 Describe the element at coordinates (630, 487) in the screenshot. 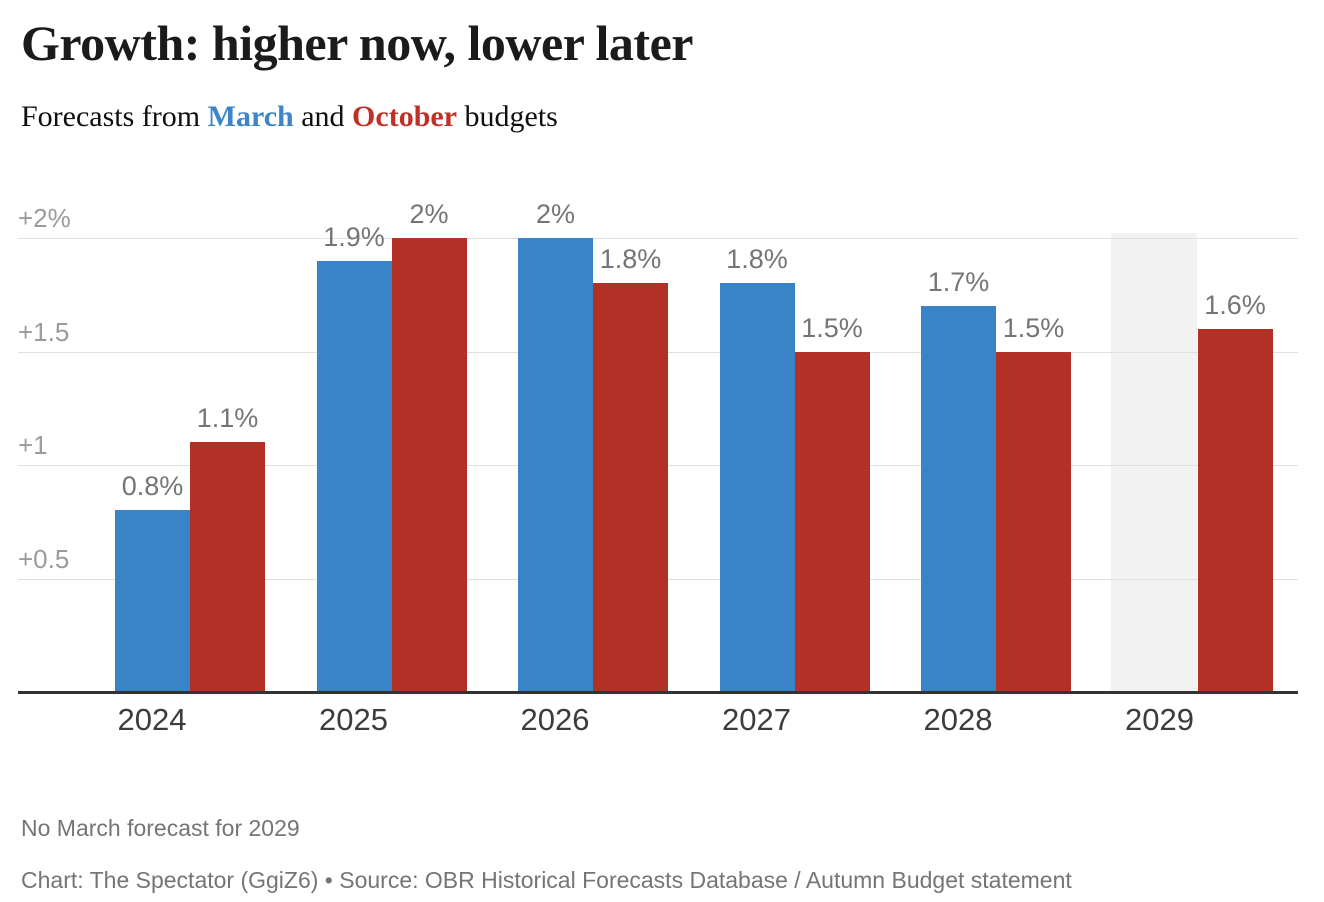

I see `bar-october-2026` at that location.